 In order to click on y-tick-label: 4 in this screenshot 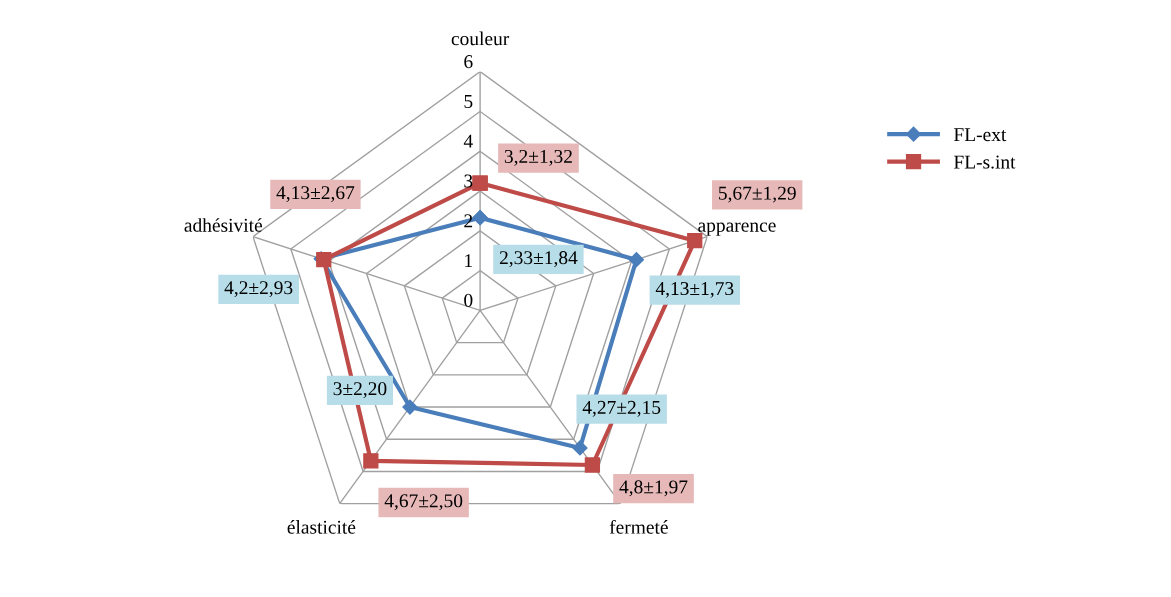, I will do `click(468, 141)`.